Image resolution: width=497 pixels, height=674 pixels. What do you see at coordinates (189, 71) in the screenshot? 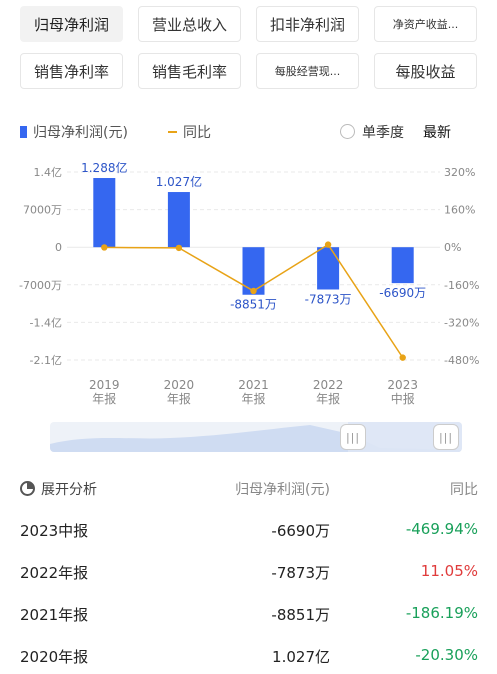
I see `tab-gross-margin: 销售毛利率` at bounding box center [189, 71].